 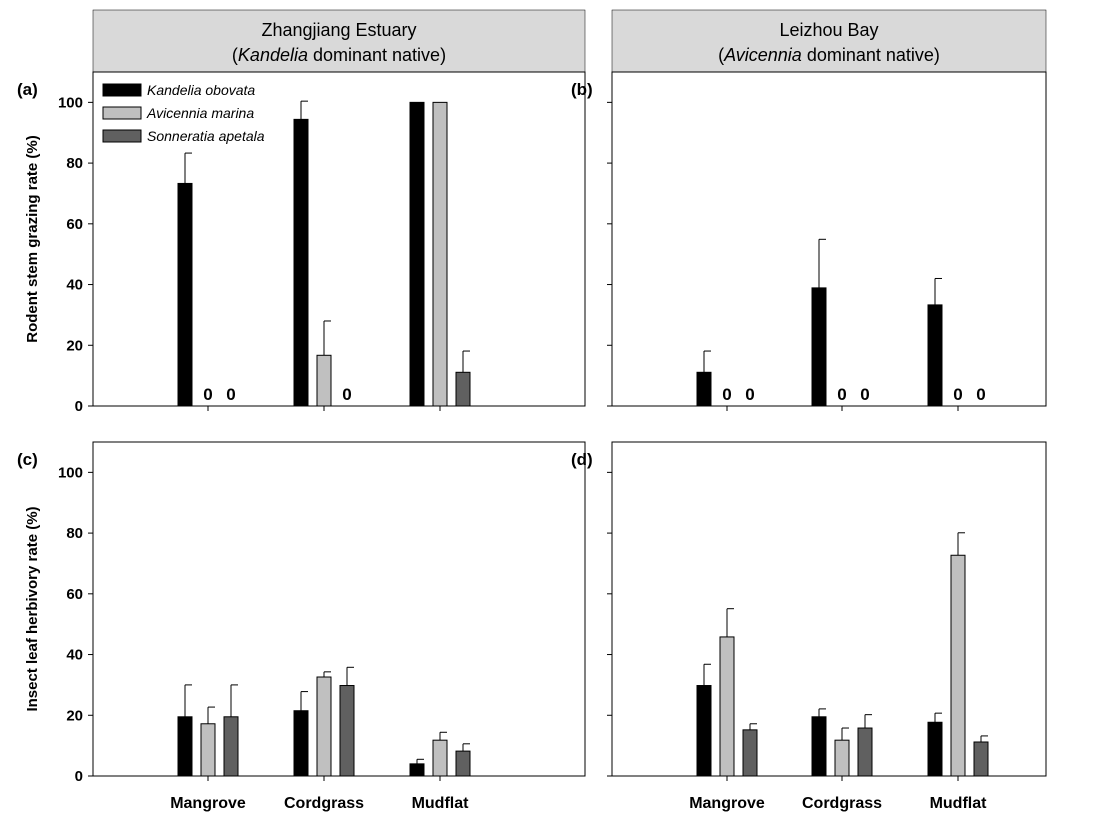 What do you see at coordinates (339, 55) in the screenshot?
I see `header-left-line2: (Kandelia dominant native)` at bounding box center [339, 55].